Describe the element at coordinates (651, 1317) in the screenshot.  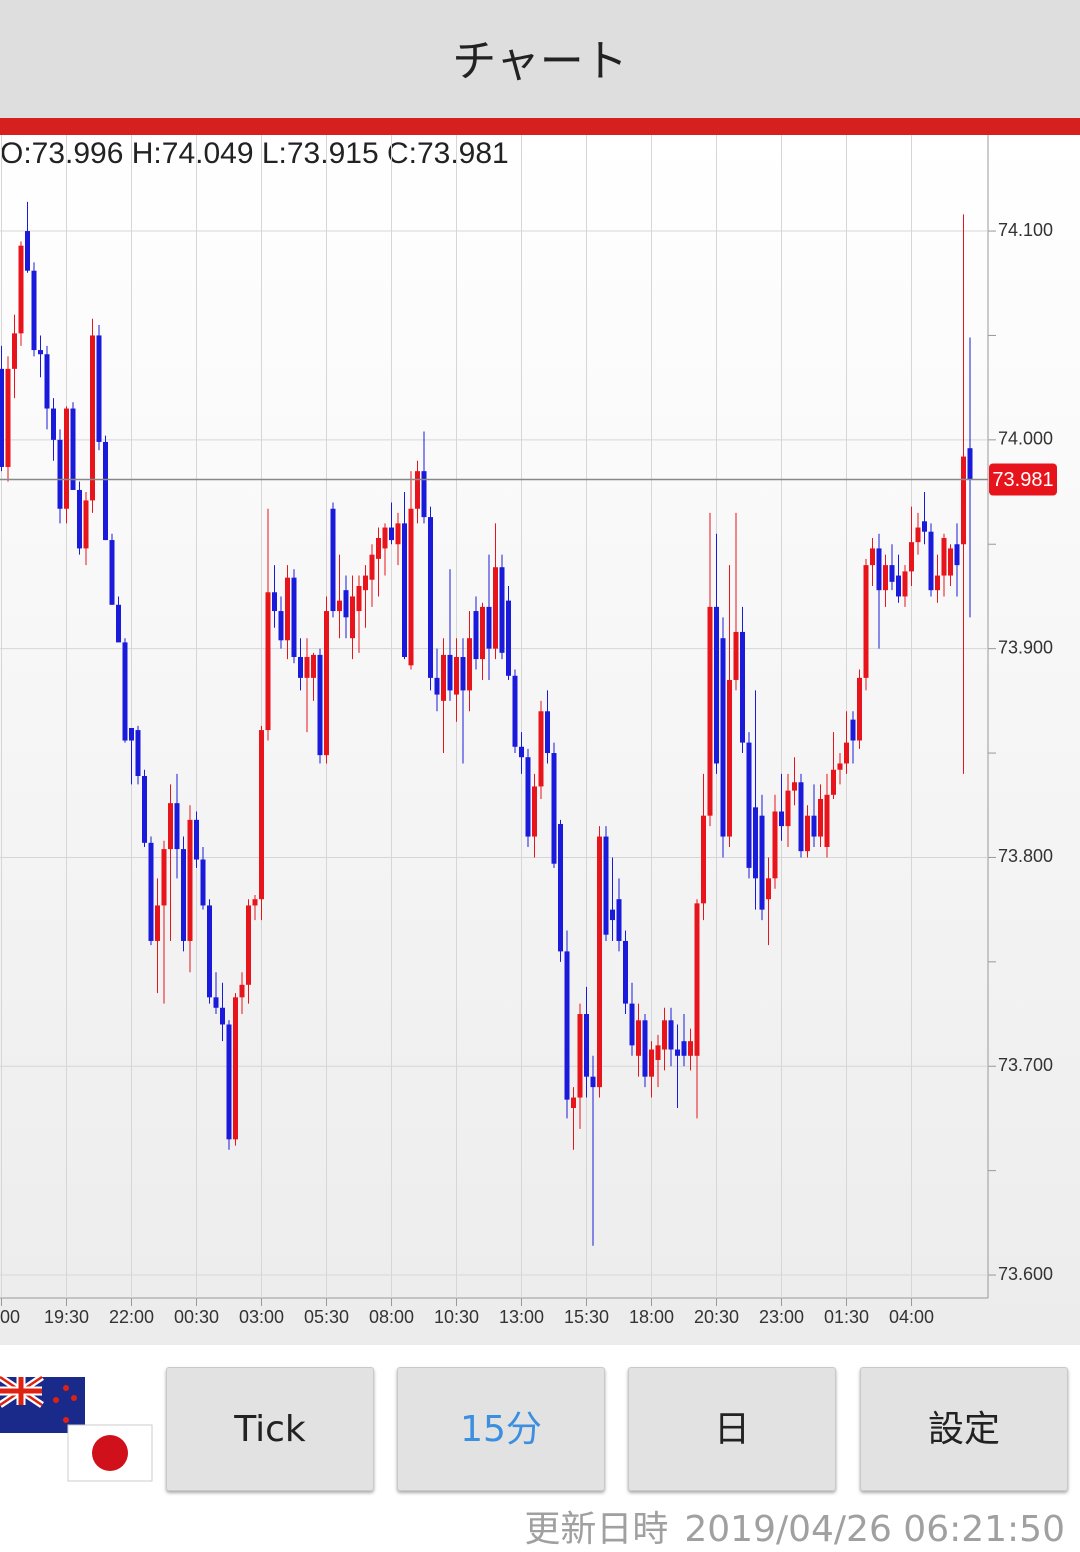
I see `x-tick-label: 18:00` at that location.